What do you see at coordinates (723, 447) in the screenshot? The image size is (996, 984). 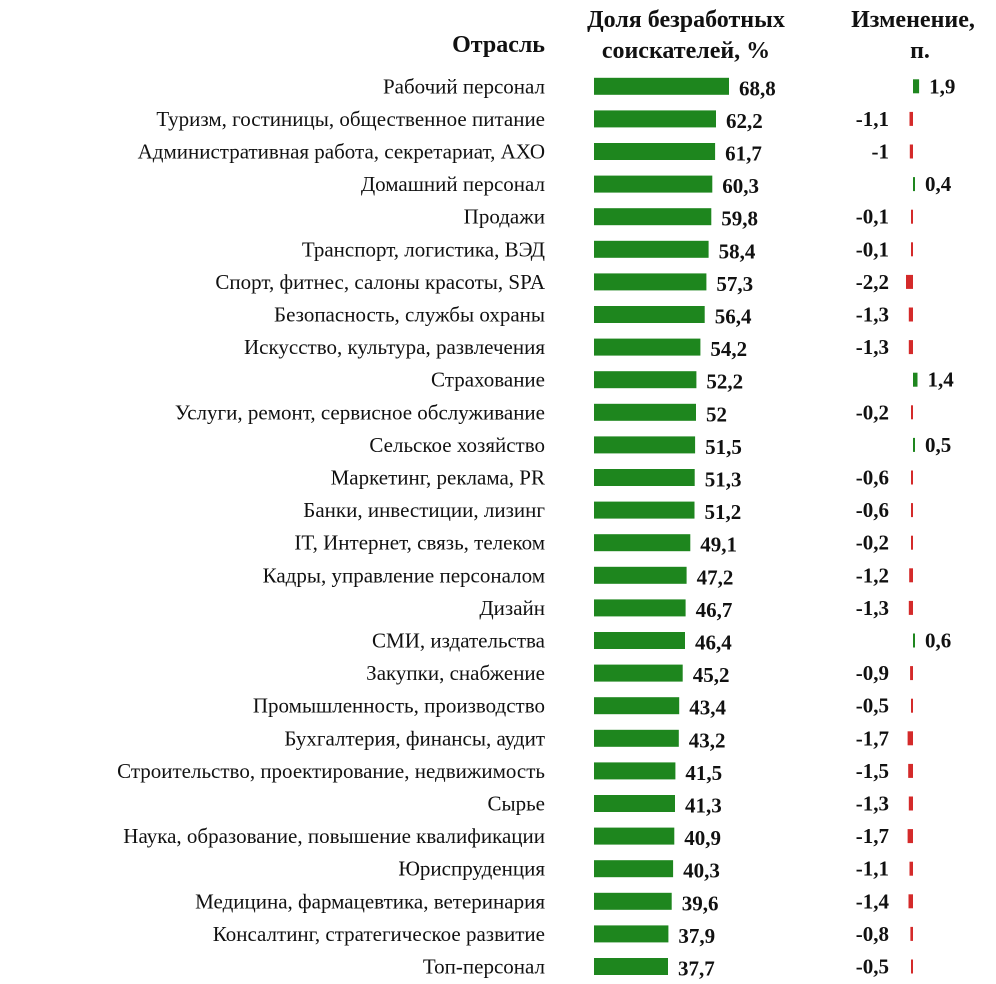 I see `share-value-label: 51,5` at bounding box center [723, 447].